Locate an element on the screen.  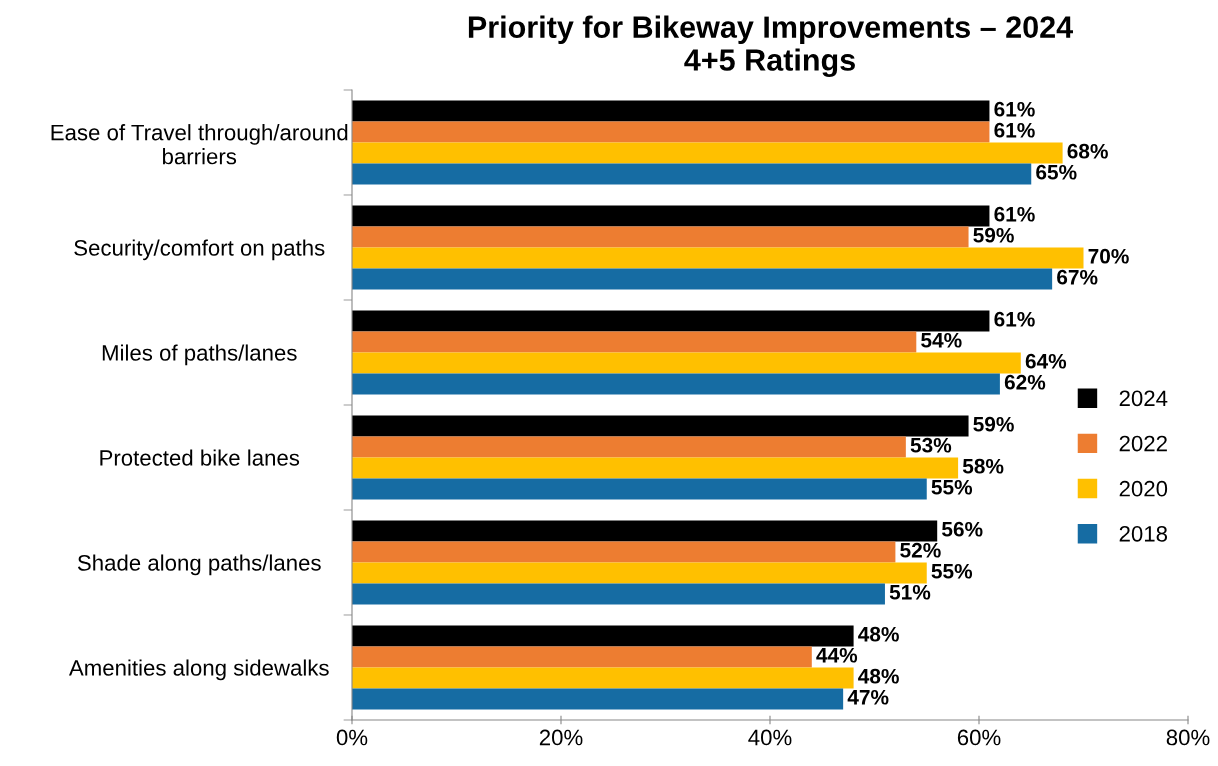
x-tick-label: 40% is located at coordinates (770, 737).